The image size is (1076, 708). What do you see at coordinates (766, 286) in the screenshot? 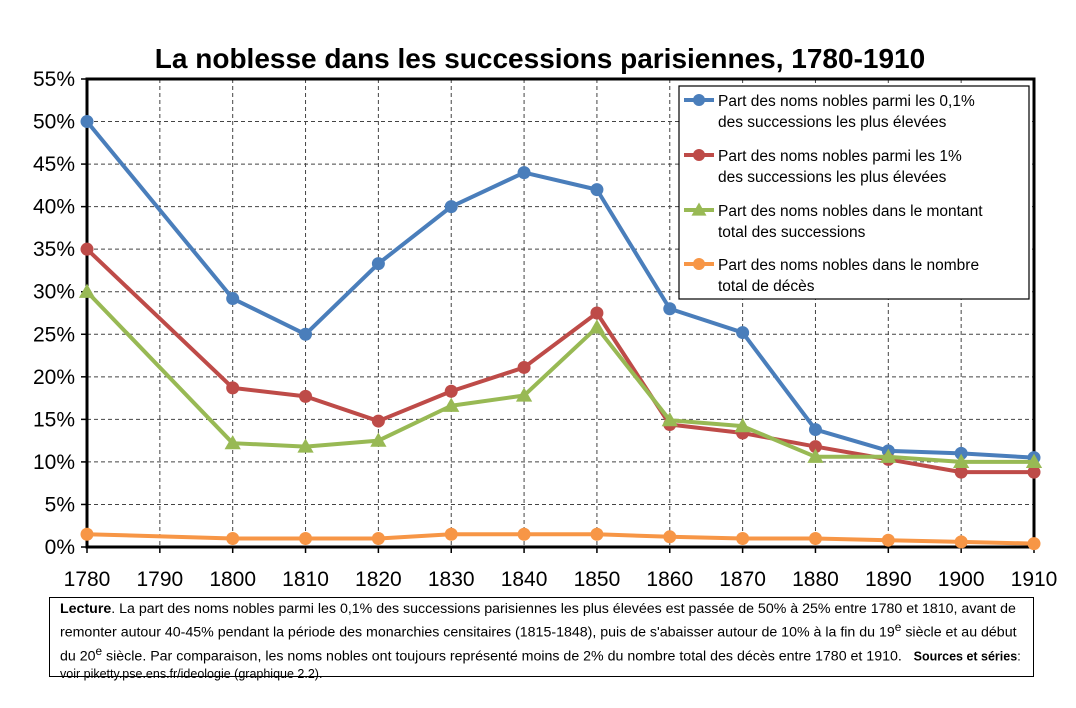
I see `legend-label: total de décès` at bounding box center [766, 286].